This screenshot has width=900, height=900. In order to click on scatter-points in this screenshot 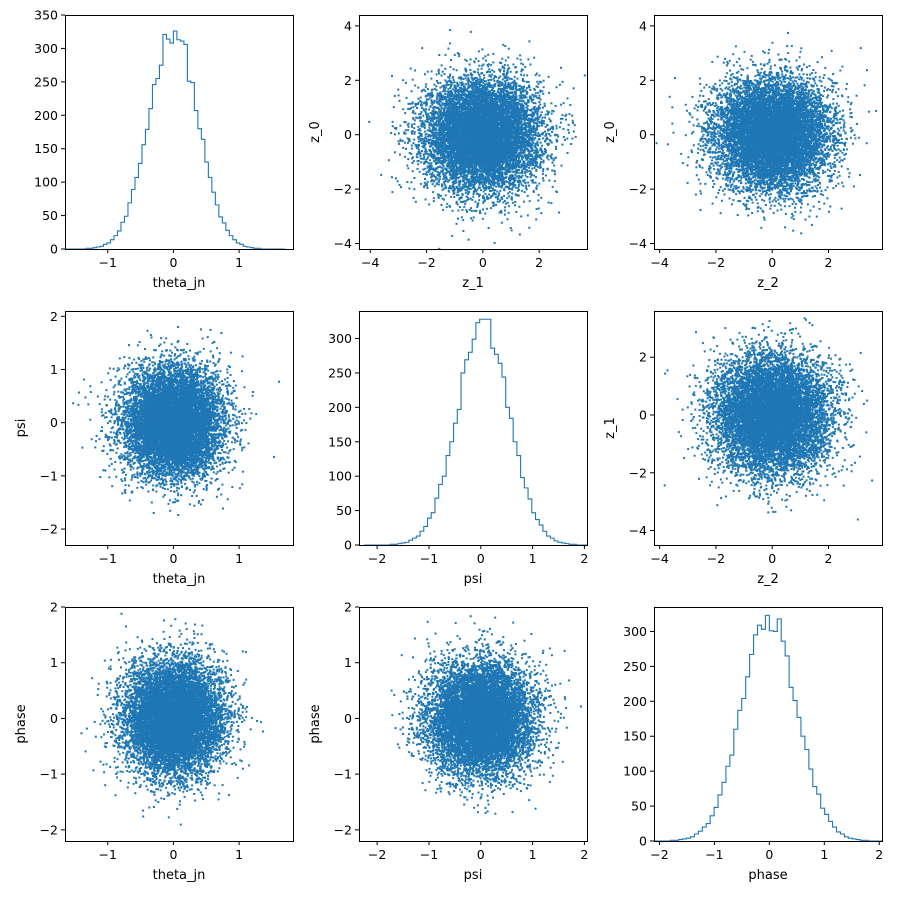, I will do `click(477, 139)`.